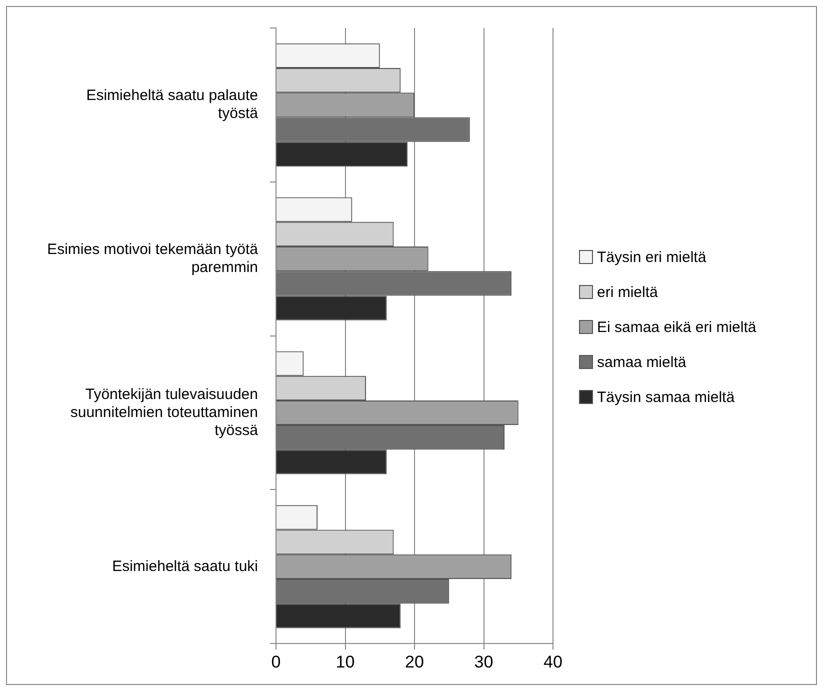  Describe the element at coordinates (651, 257) in the screenshot. I see `text: Täysin eri mieltä` at that location.